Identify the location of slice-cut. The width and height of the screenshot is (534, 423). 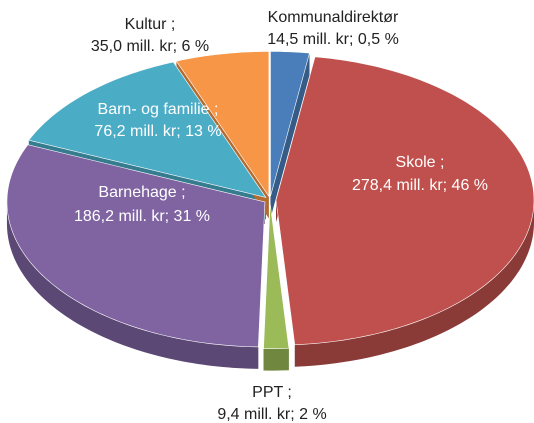
(290, 136).